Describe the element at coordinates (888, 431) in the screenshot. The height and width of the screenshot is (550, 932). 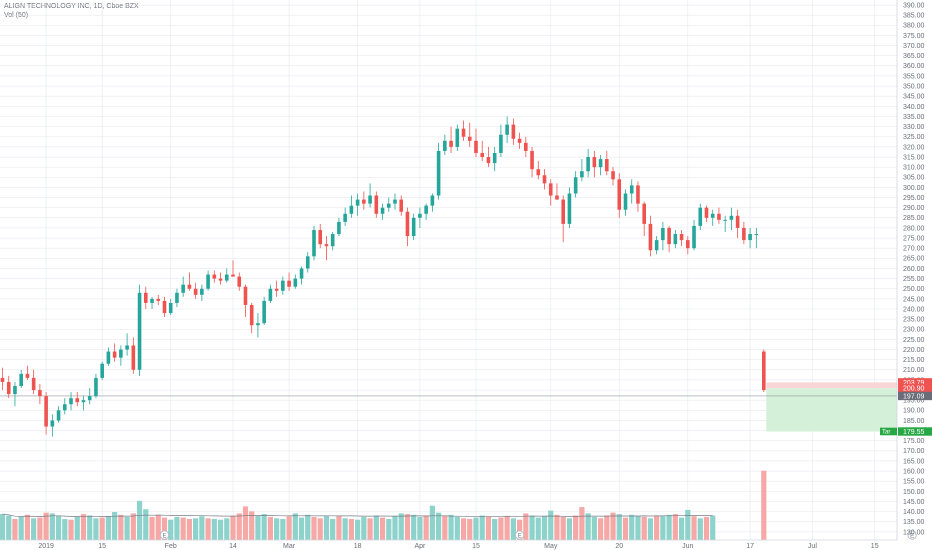
I see `target-badge-background` at that location.